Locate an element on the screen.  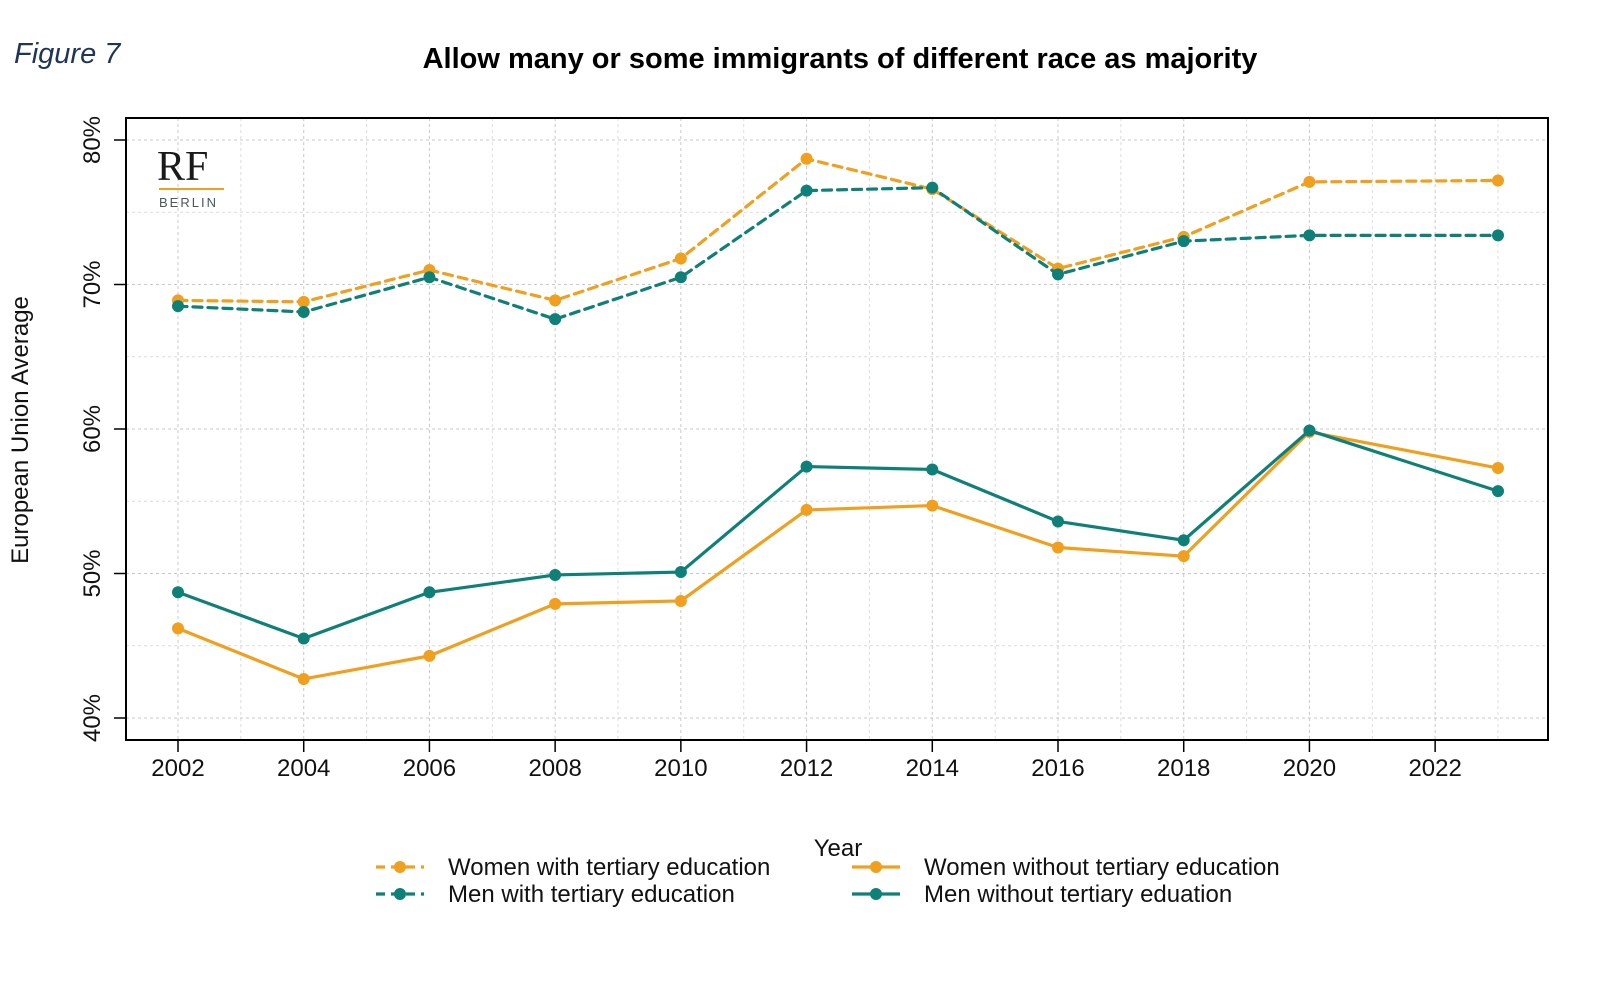
y-tick-label: 60% is located at coordinates (92, 429).